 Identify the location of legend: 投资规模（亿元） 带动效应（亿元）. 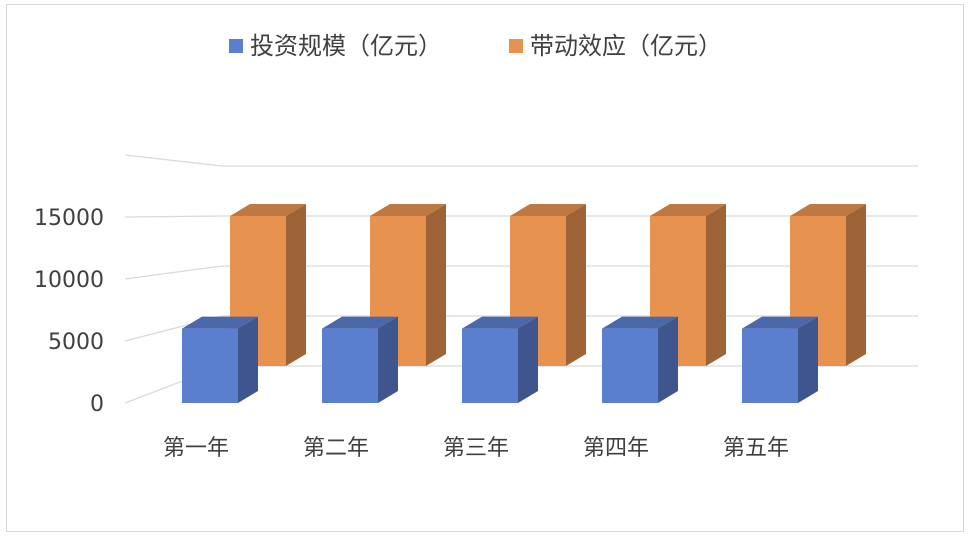
(475, 46).